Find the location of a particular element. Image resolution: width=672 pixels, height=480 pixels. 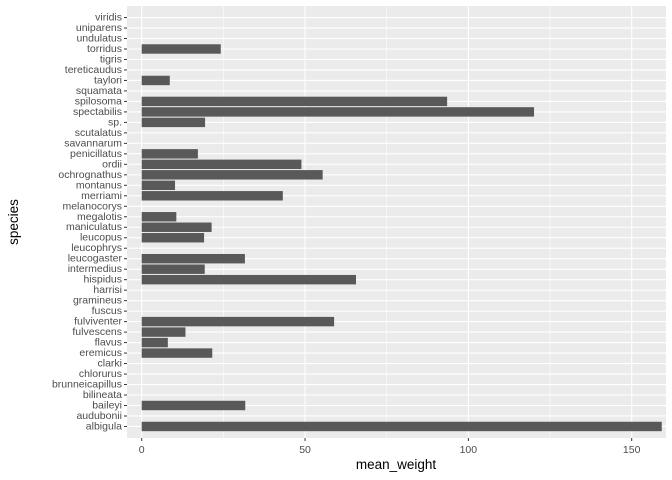

y-tick-label: bilineata is located at coordinates (102, 395).